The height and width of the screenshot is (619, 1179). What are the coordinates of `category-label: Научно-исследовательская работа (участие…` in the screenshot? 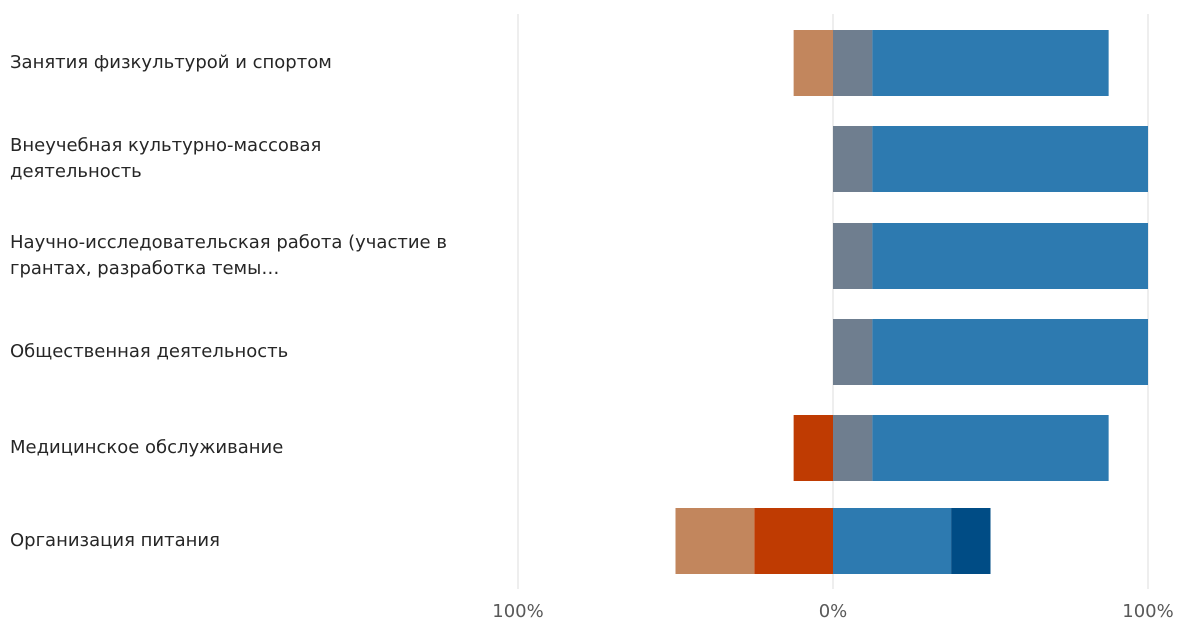 It's located at (228, 255).